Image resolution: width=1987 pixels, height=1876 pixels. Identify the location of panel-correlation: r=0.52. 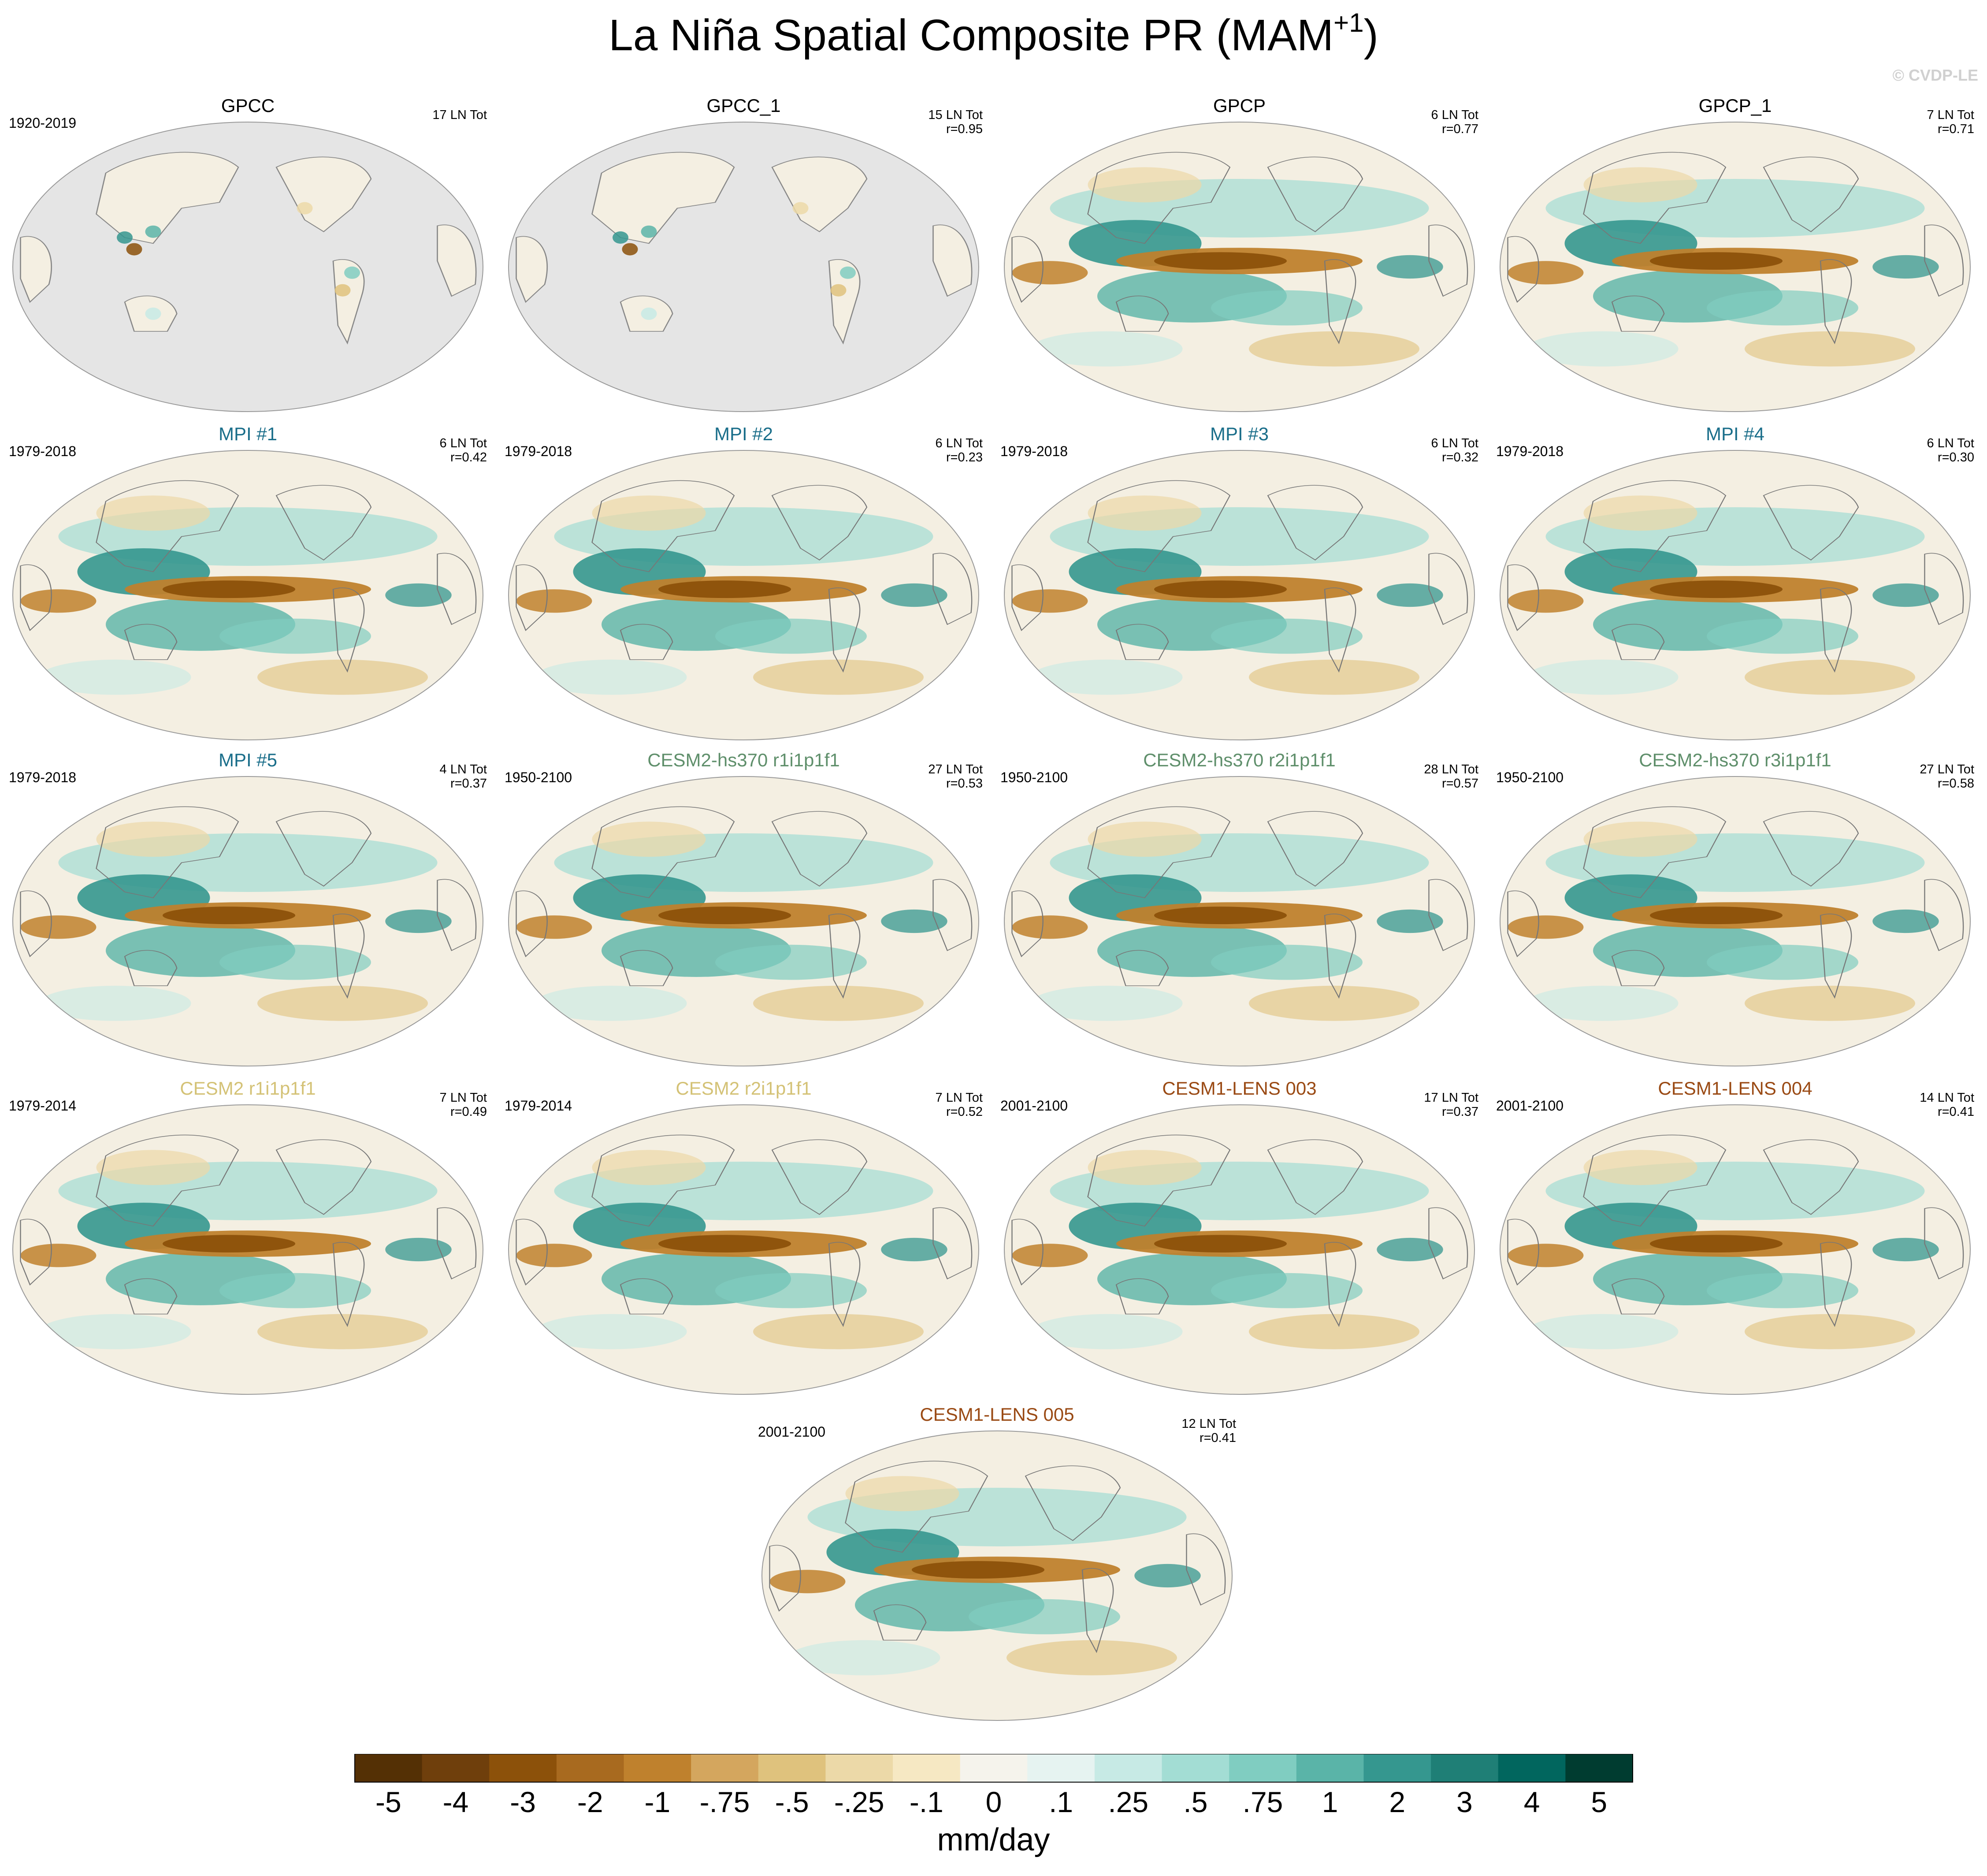
(964, 1112).